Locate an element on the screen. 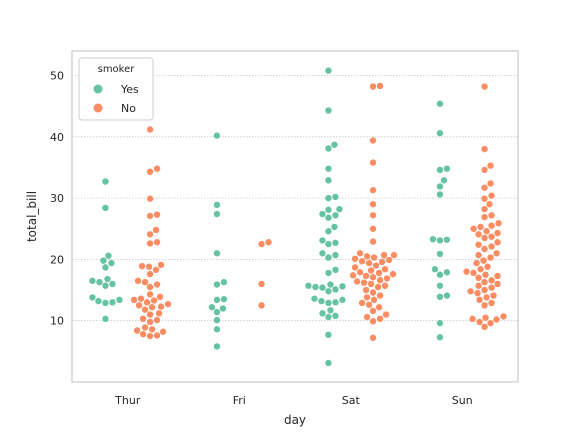 The image size is (576, 432). y-tick-label: 50 is located at coordinates (57, 76).